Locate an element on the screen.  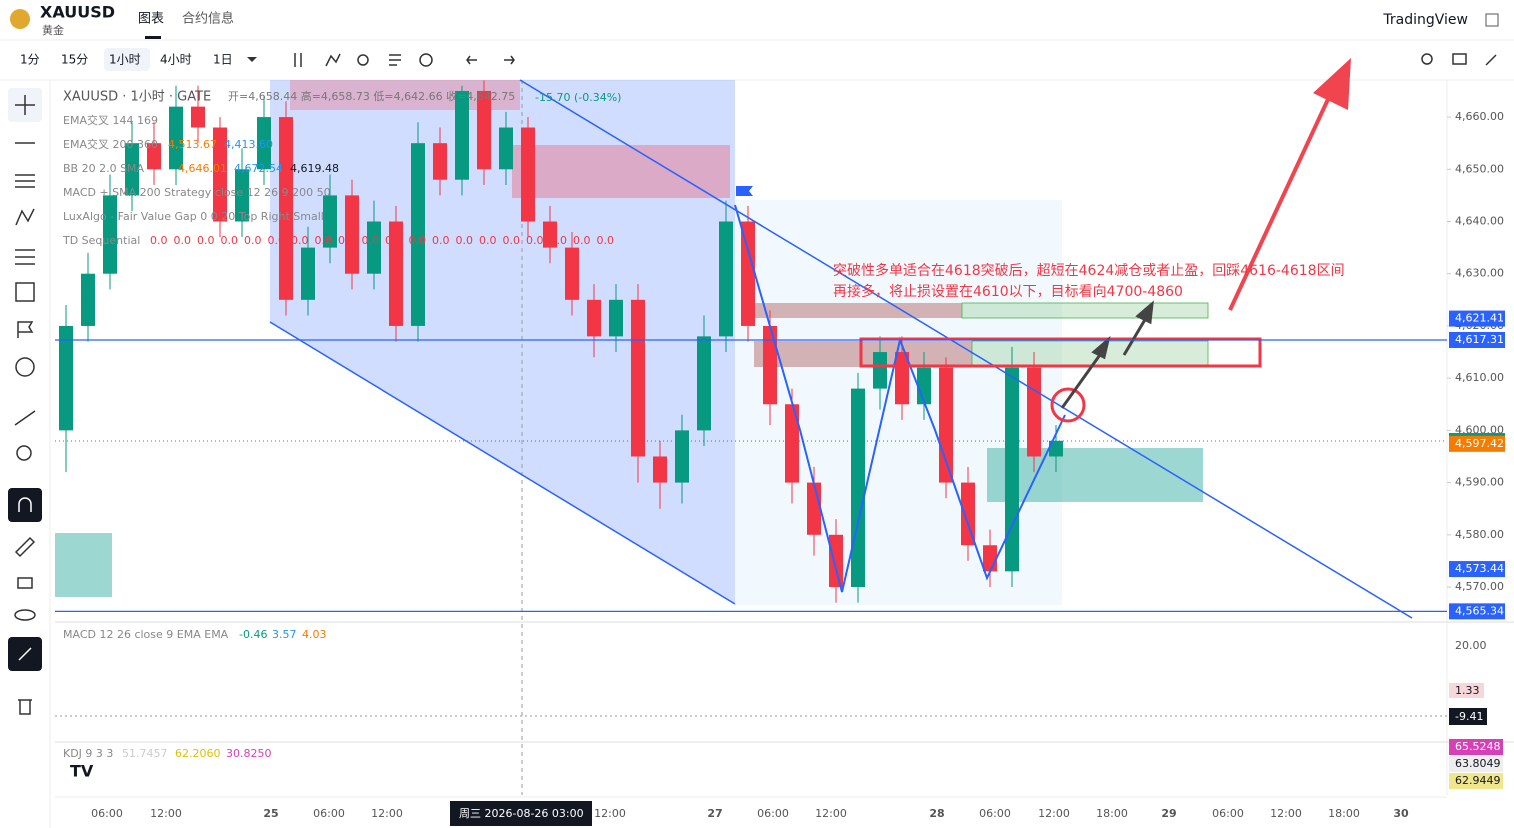
y-tick-label: 4,610.00 is located at coordinates (1479, 377).